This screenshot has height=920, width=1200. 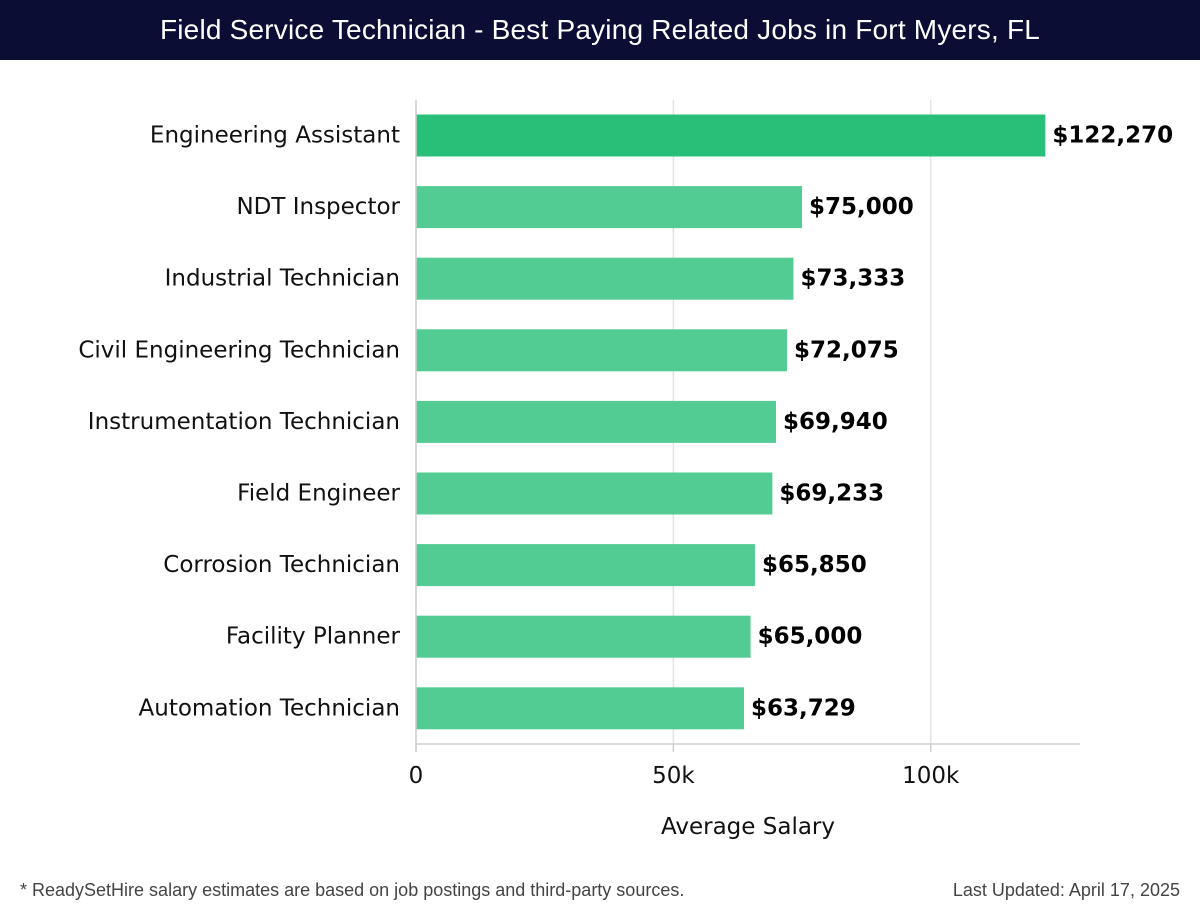 What do you see at coordinates (673, 776) in the screenshot?
I see `x-tick-label: 50k` at bounding box center [673, 776].